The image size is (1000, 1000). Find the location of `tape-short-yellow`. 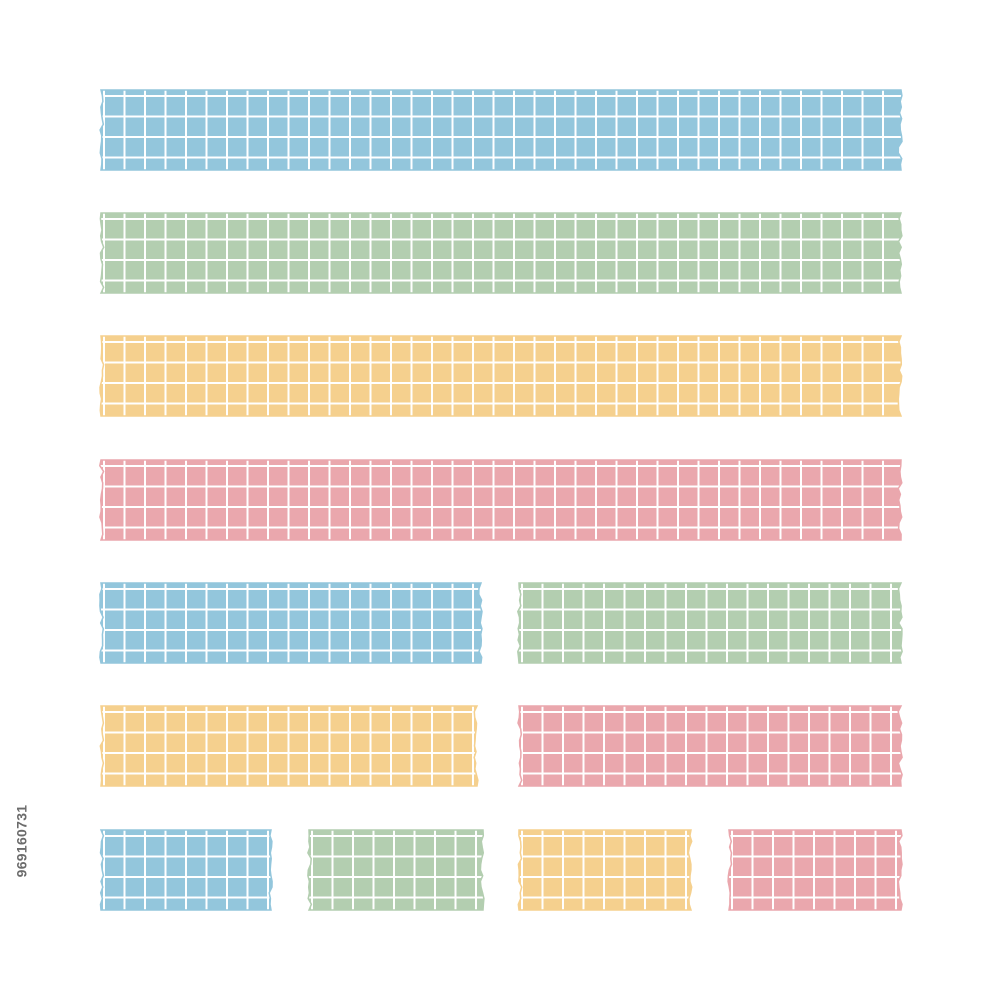

tape-short-yellow is located at coordinates (605, 870).